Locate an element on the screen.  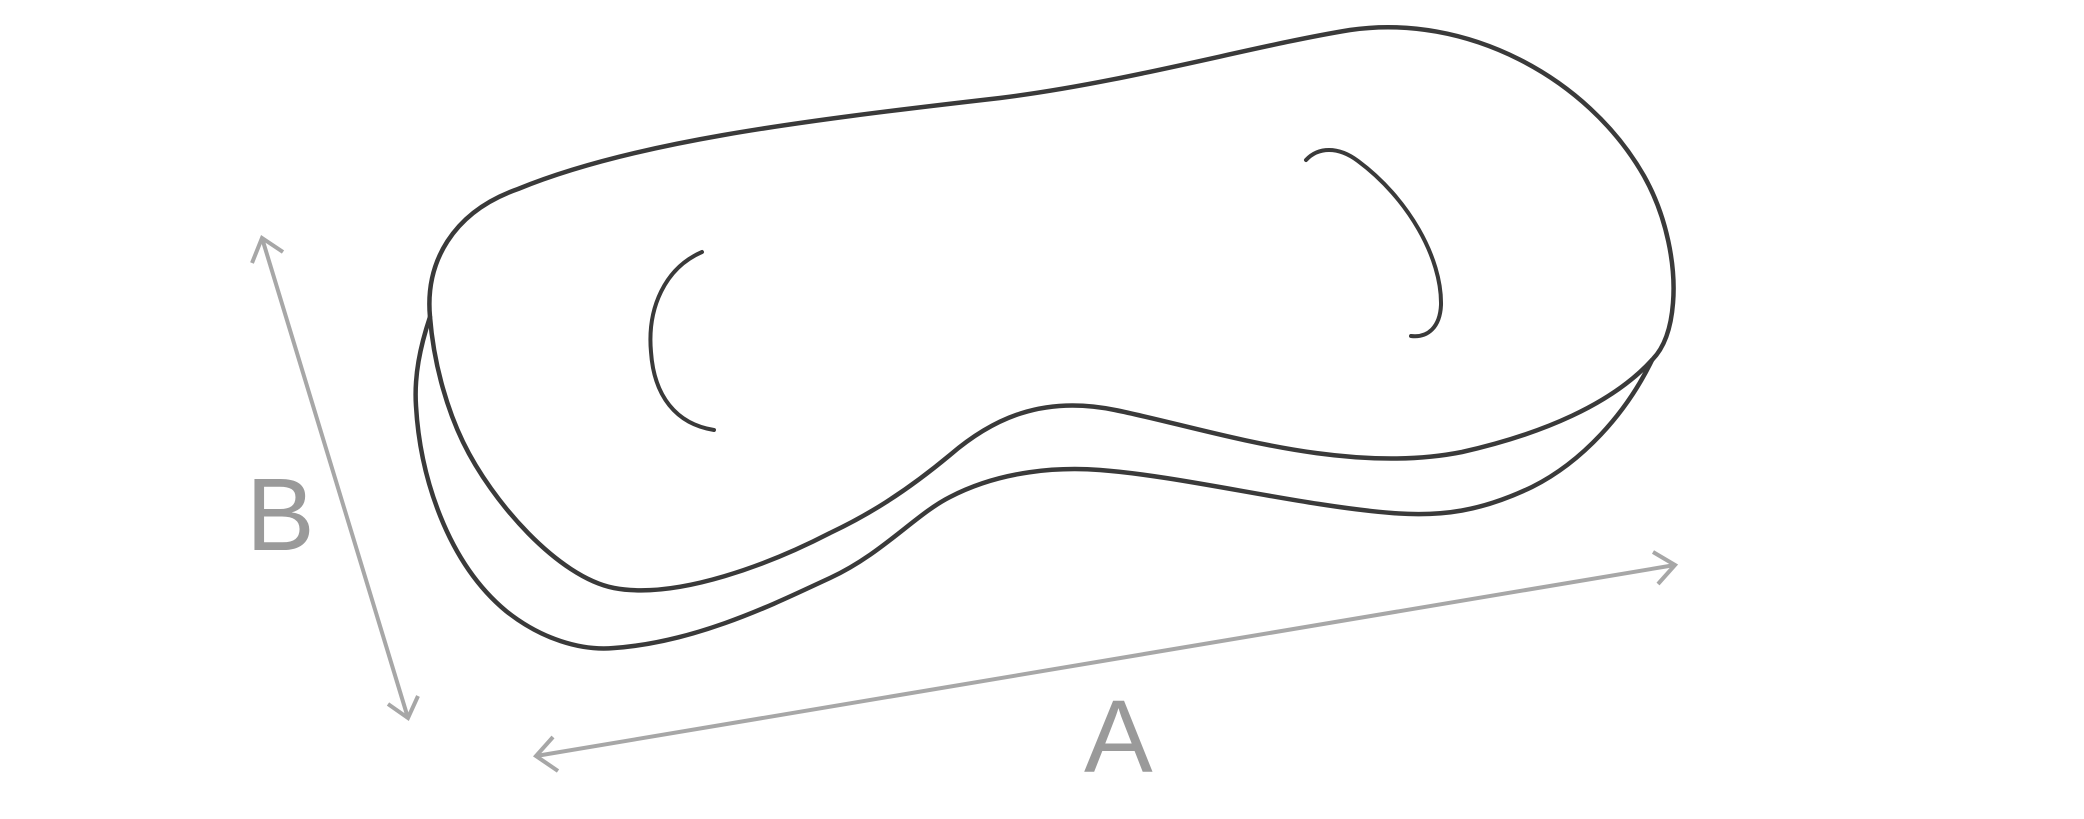
left-crease-line is located at coordinates (682, 341).